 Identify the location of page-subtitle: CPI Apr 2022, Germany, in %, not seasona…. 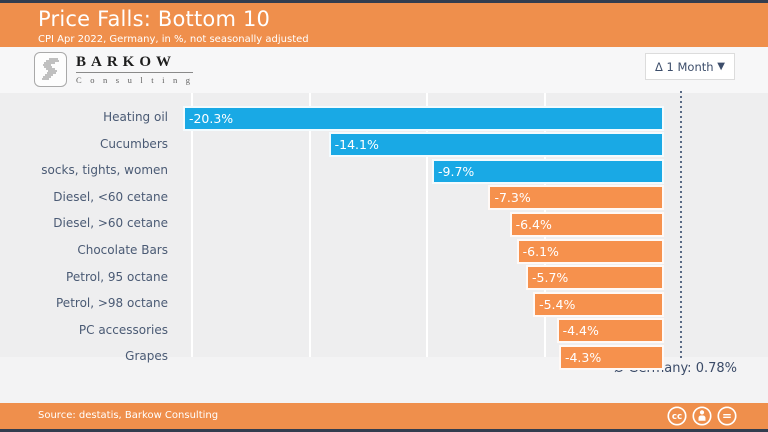
(173, 39).